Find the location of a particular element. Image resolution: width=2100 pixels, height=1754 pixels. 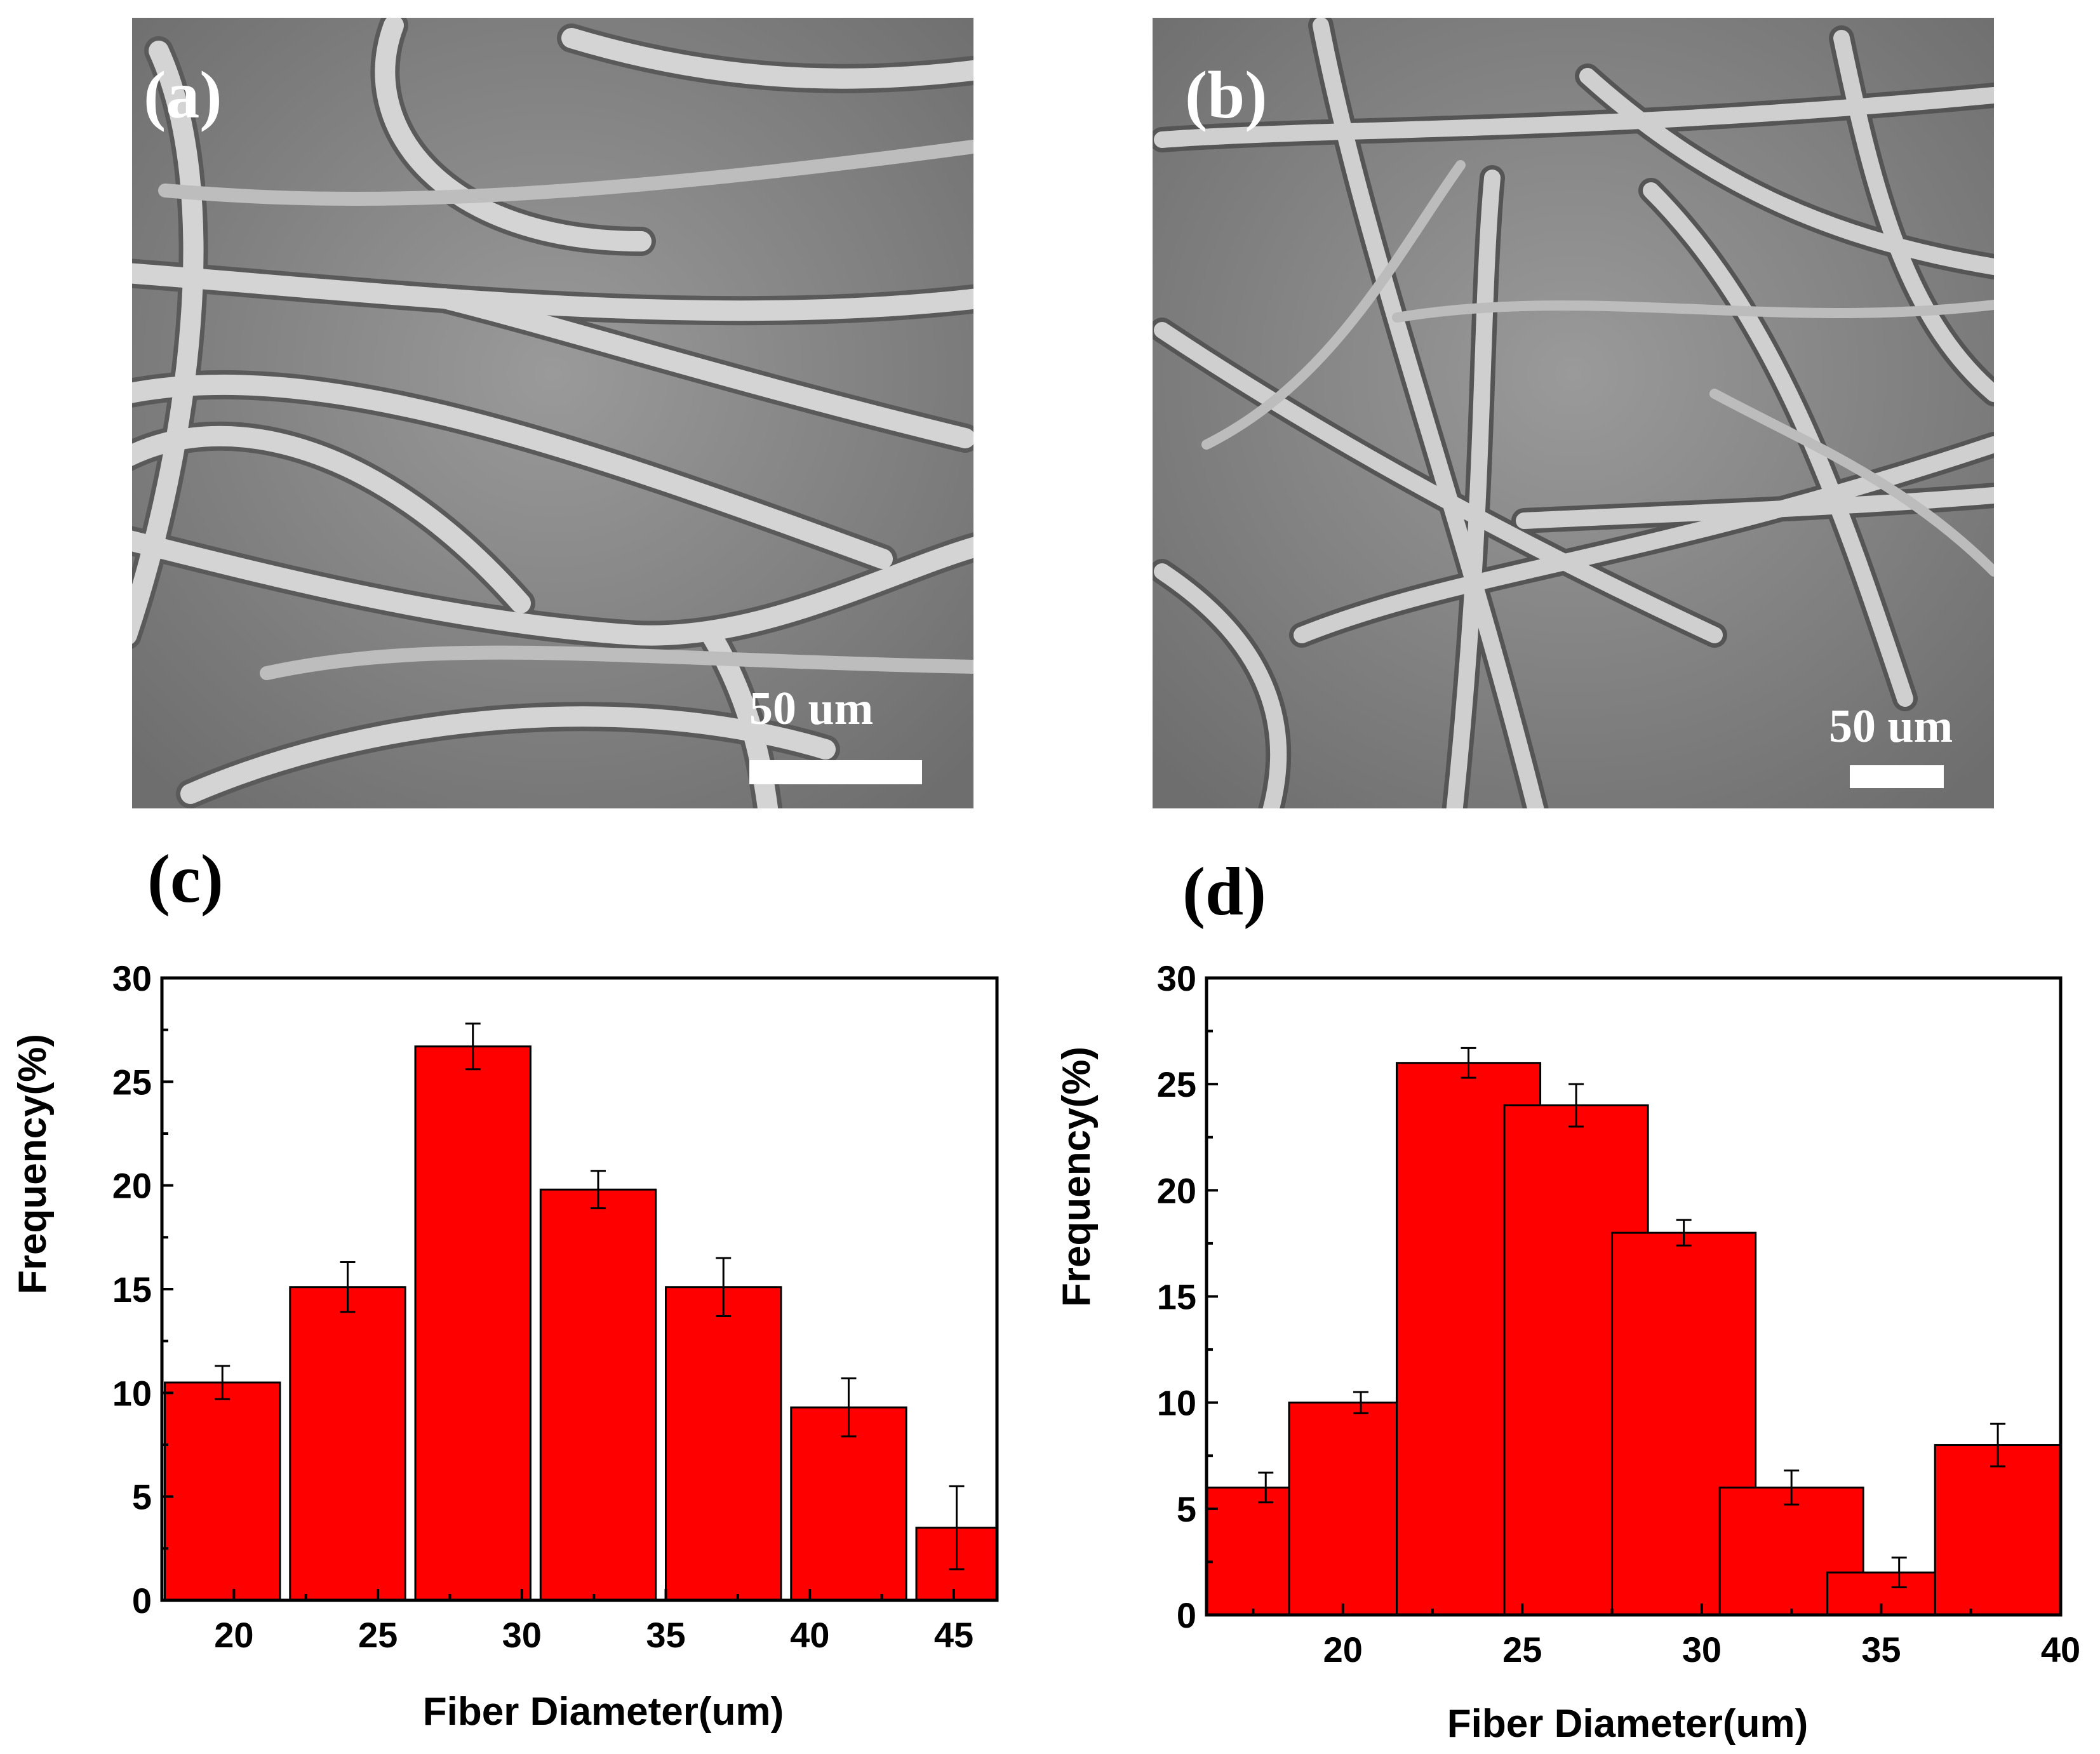

y-tick-label-d-2: 10 is located at coordinates (1176, 1403).